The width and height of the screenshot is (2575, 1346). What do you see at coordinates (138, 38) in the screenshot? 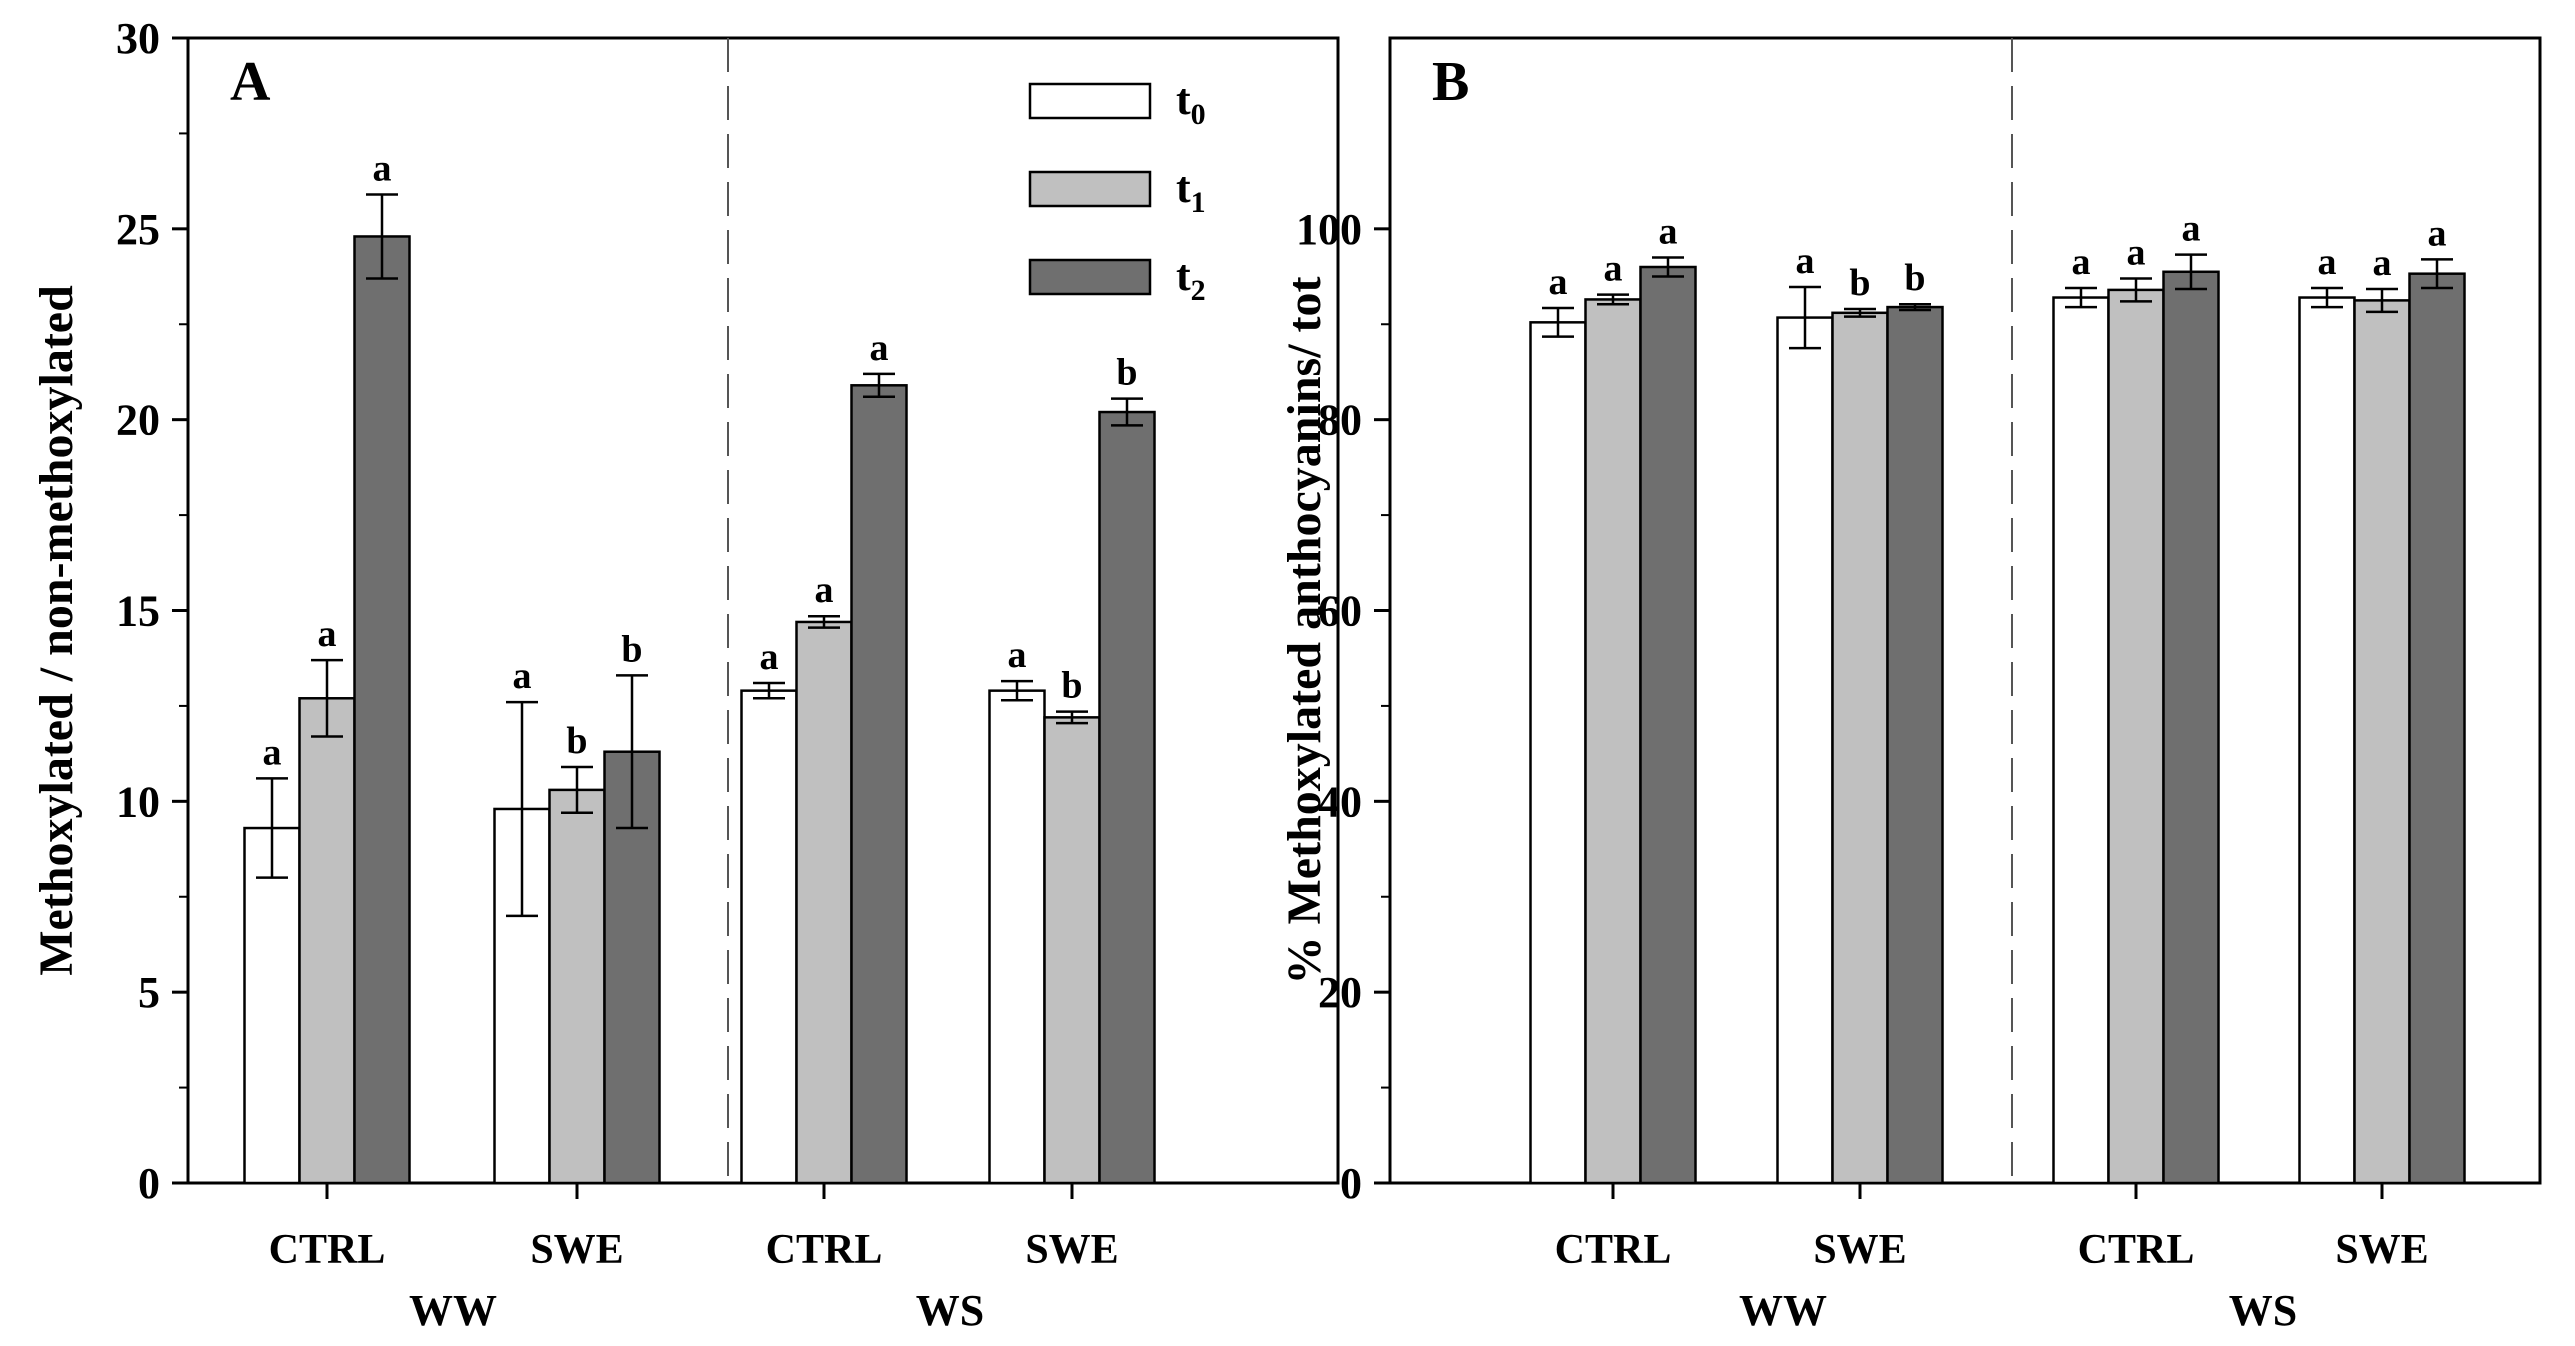
I see `y-tick-label: 30` at bounding box center [138, 38].